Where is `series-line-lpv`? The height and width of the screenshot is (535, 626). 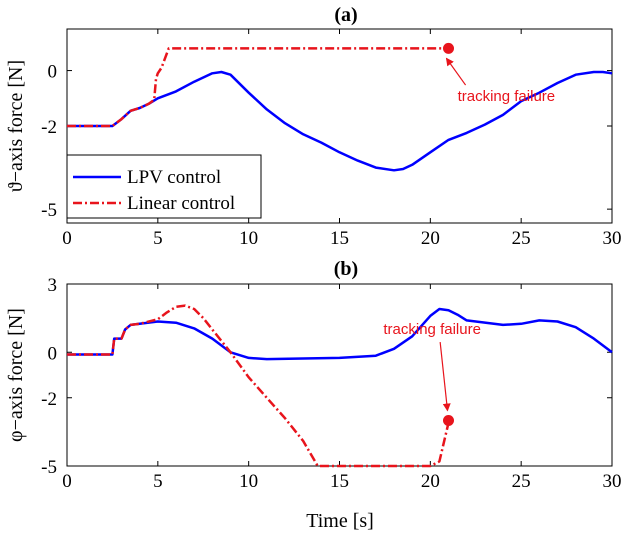
series-line-lpv is located at coordinates (340, 334).